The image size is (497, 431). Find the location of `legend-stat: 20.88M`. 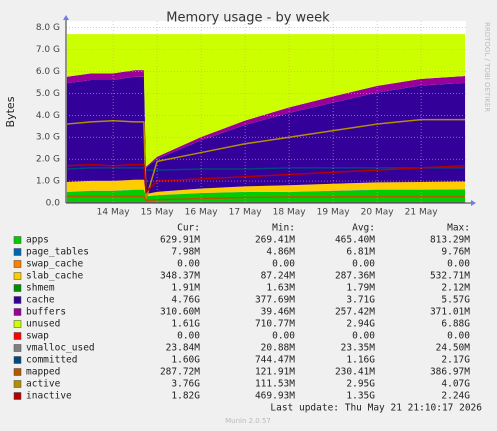

legend-stat: 20.88M is located at coordinates (278, 348).